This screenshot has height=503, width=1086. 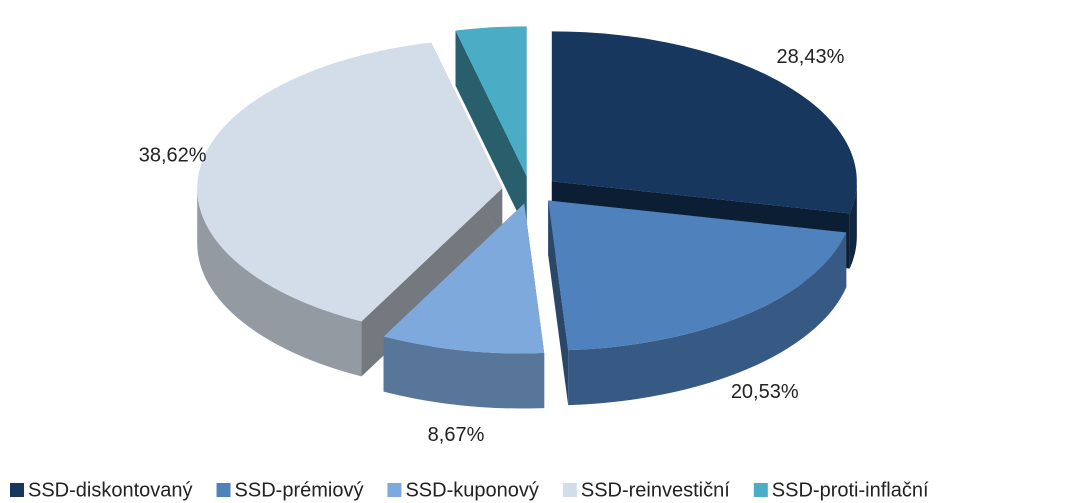 I want to click on legend-label: SSD-proti-inflační, so click(x=850, y=490).